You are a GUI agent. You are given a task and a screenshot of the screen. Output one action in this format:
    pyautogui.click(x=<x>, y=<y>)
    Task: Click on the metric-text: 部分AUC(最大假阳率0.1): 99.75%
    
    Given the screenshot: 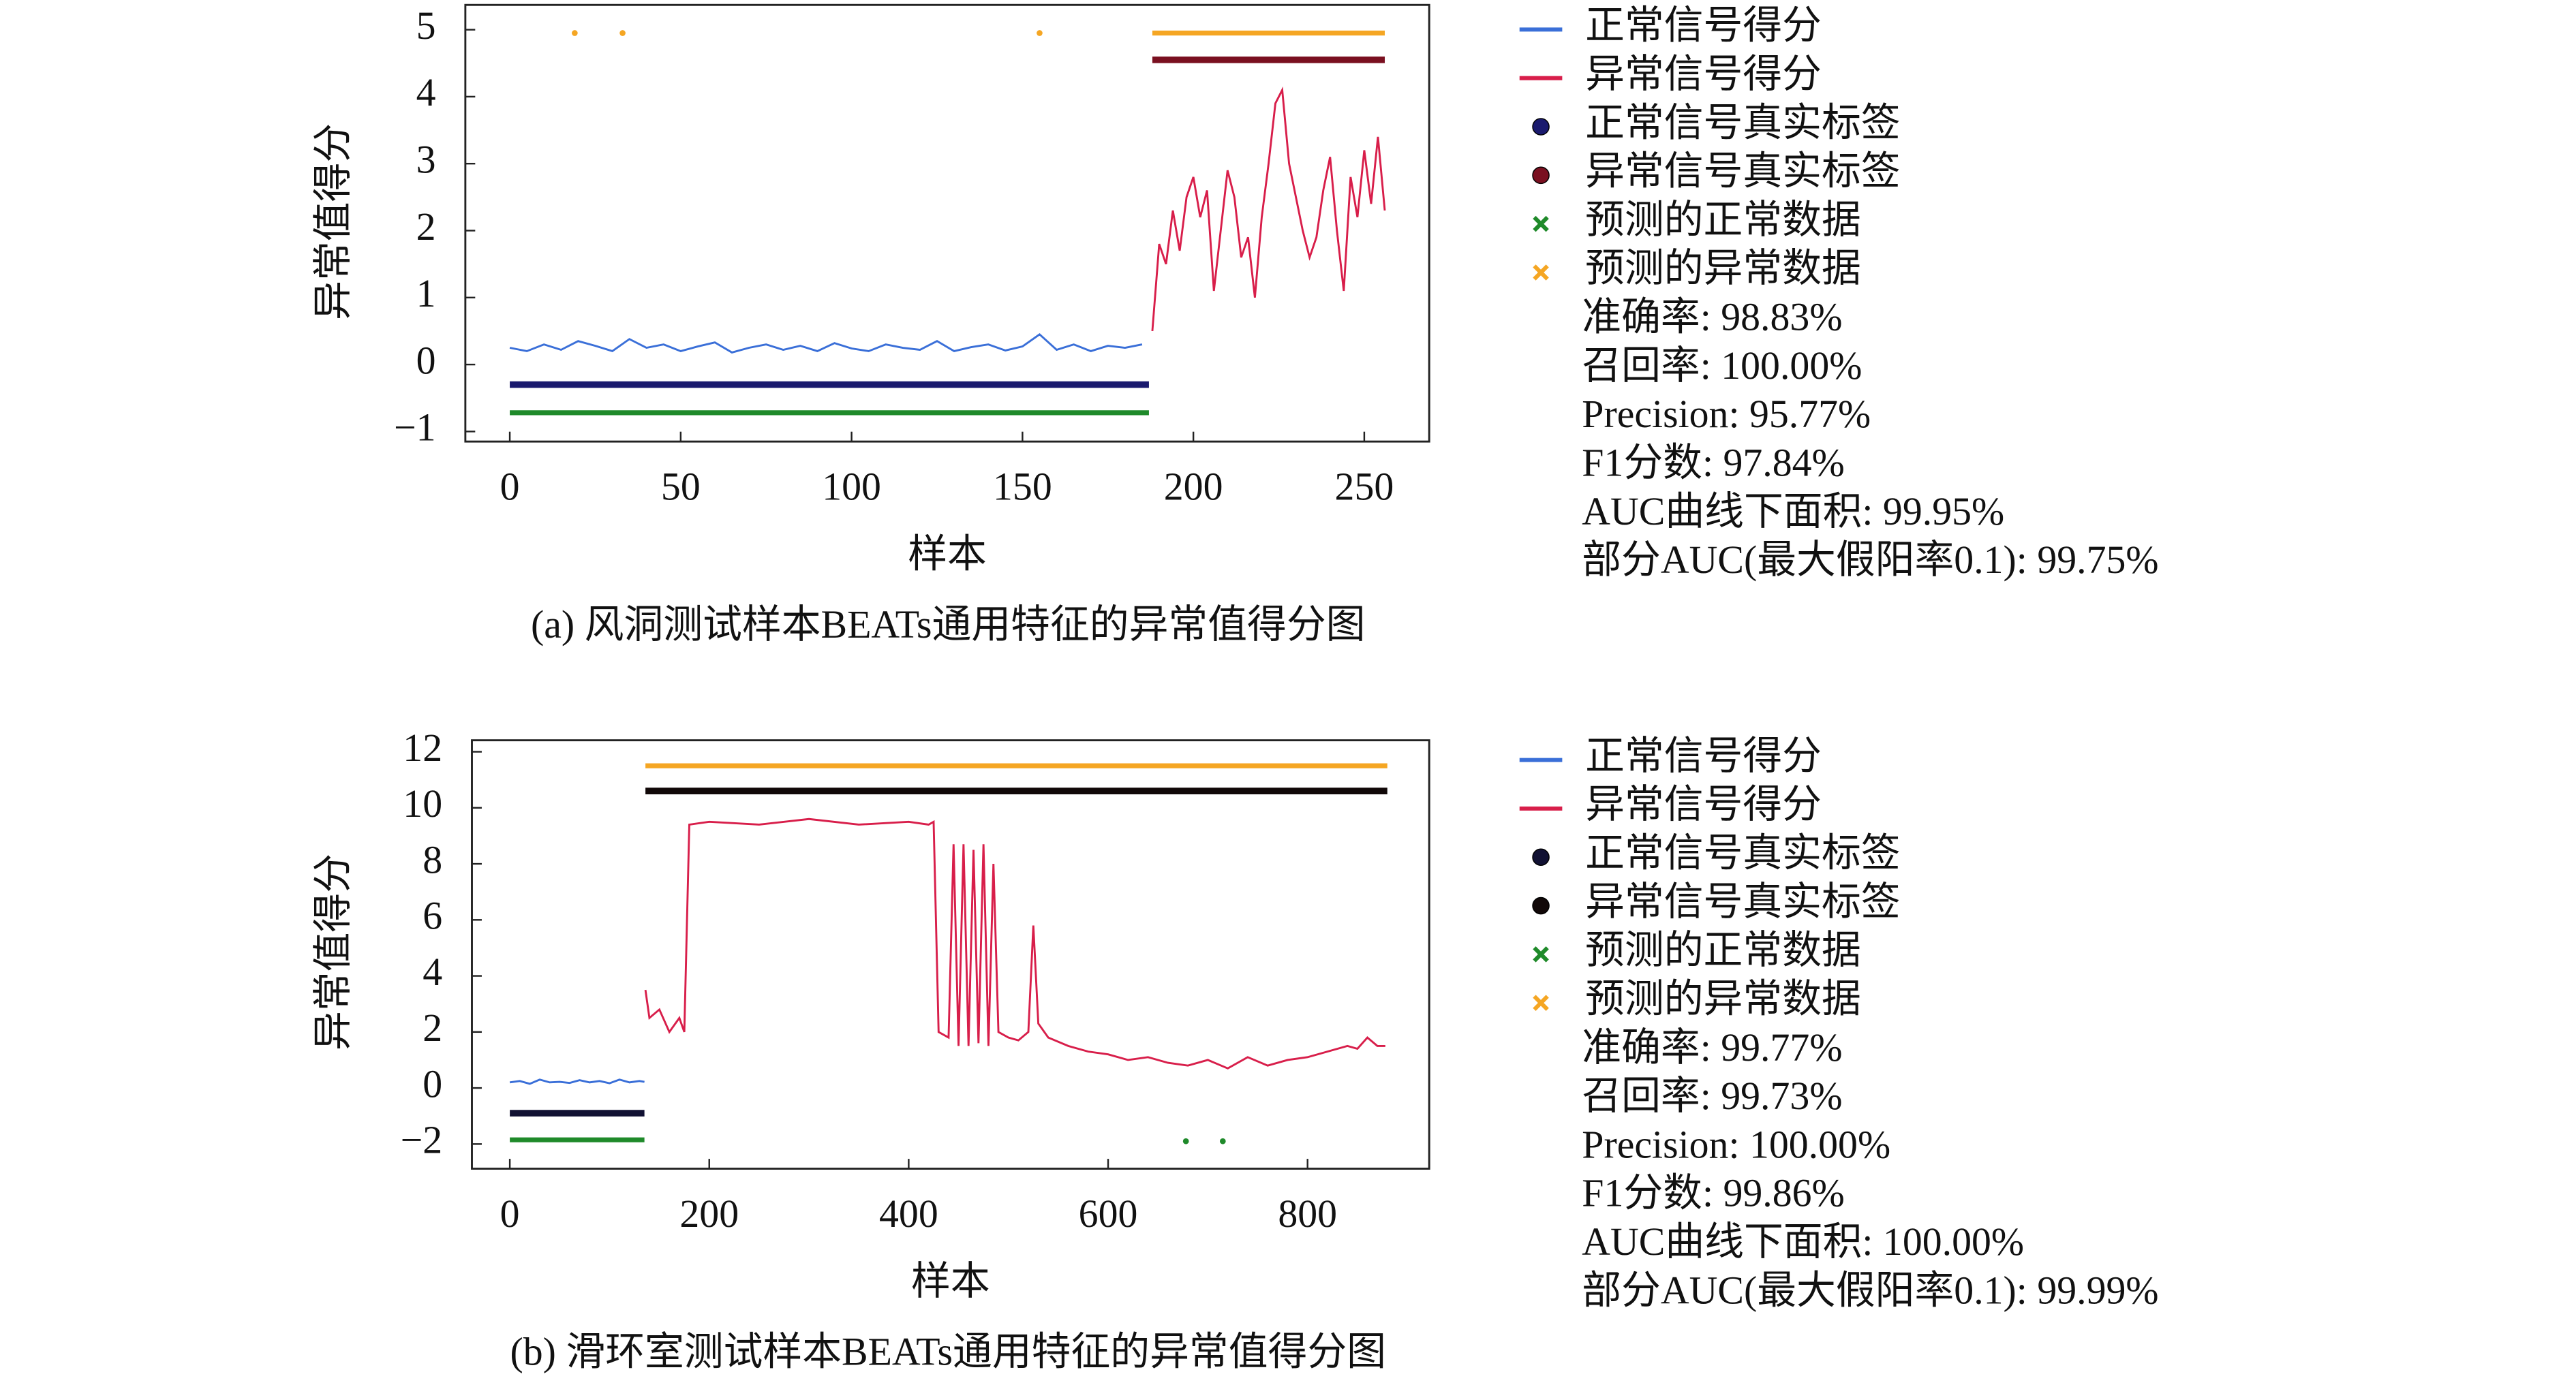 What is the action you would take?
    pyautogui.click(x=1870, y=559)
    